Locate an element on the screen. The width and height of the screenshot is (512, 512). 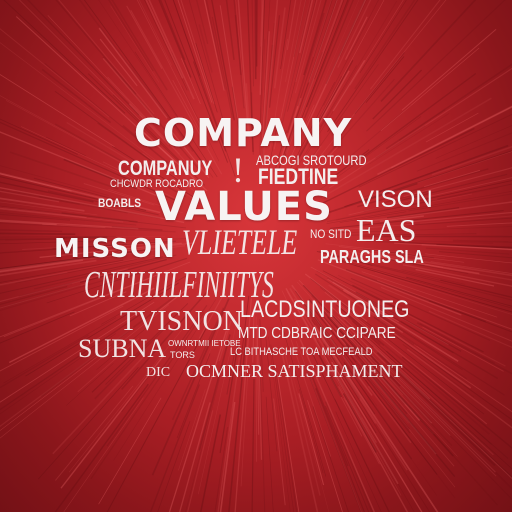
word-subna: SUBNA is located at coordinates (122, 348).